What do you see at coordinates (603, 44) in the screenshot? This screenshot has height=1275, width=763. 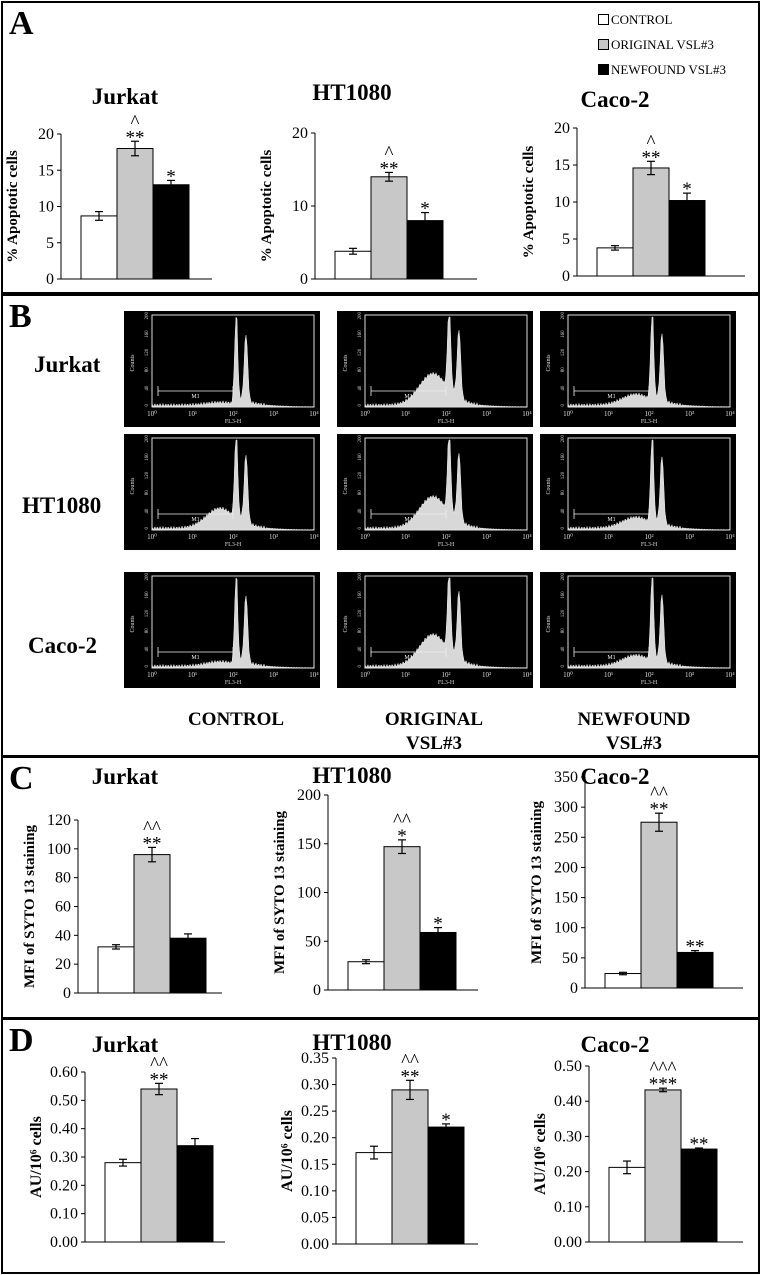 I see `legend-swatch-original` at bounding box center [603, 44].